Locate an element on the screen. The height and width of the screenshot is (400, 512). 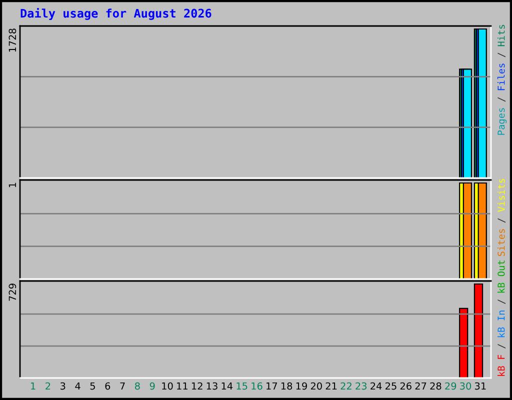
x-tick-label: 15 is located at coordinates (242, 386).